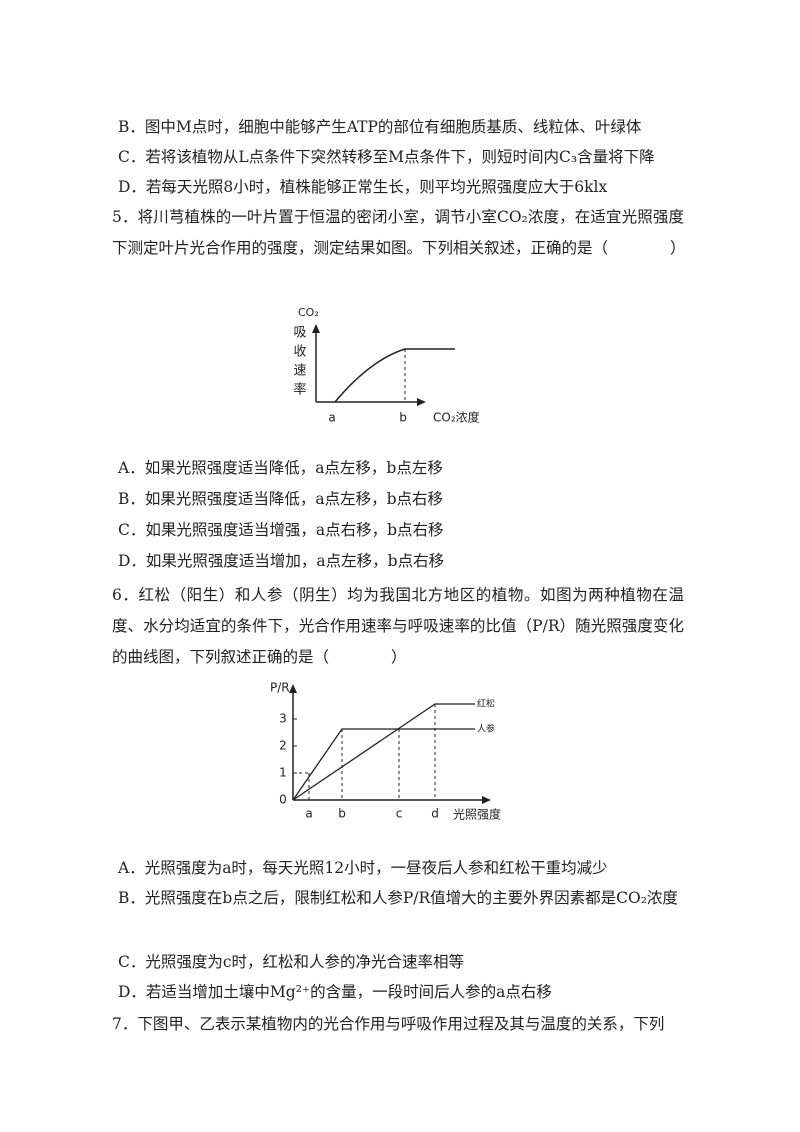 The height and width of the screenshot is (1132, 800). Describe the element at coordinates (291, 962) in the screenshot. I see `option: C．光照强度为c时，红松和人参的净光合速率相等` at that location.